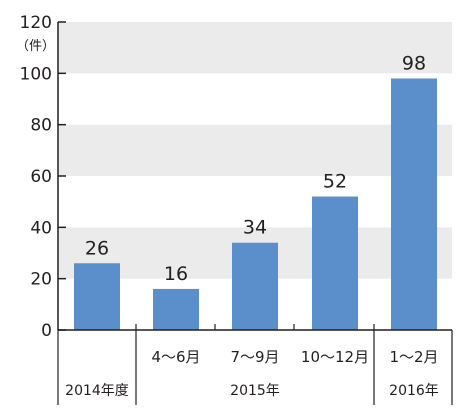 The height and width of the screenshot is (417, 476). Describe the element at coordinates (255, 391) in the screenshot. I see `x-group-label: 2015年` at that location.